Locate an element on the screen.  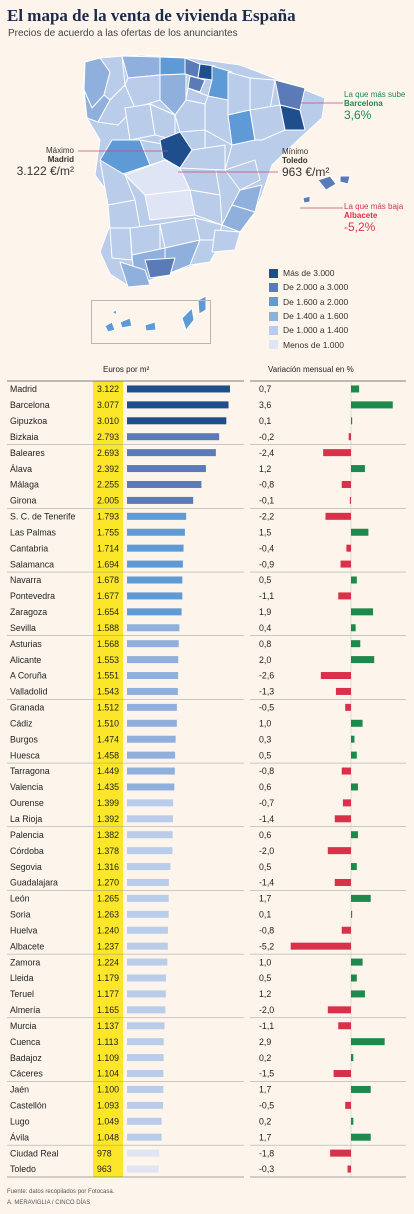
price-value-label: 1.677 is located at coordinates (108, 596).